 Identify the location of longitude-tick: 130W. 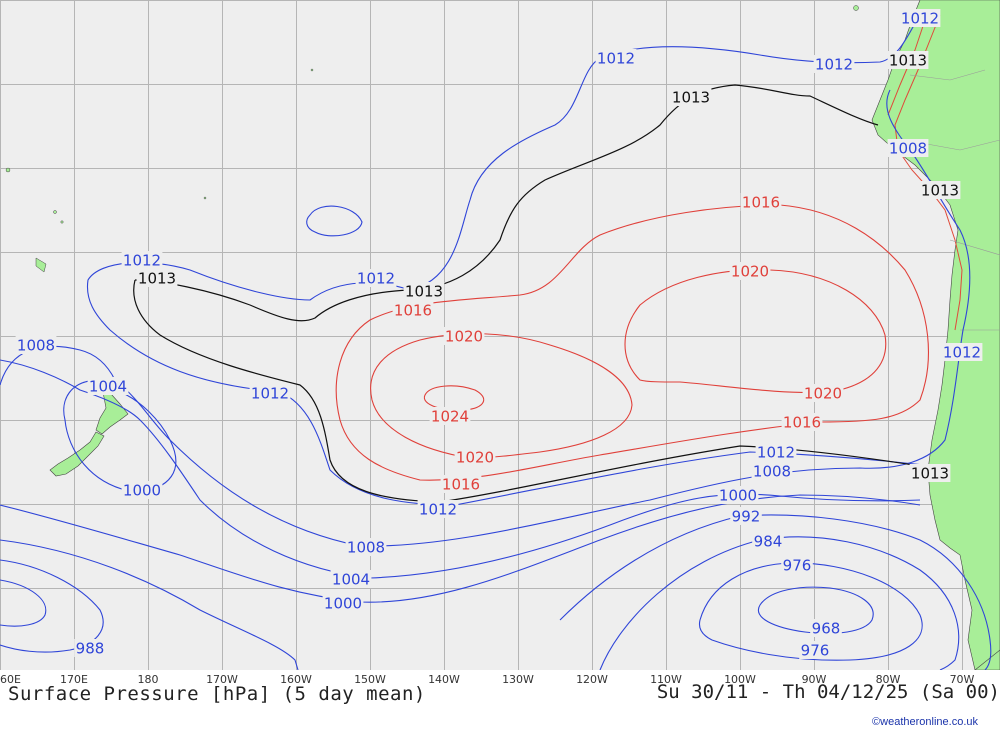
(518, 679).